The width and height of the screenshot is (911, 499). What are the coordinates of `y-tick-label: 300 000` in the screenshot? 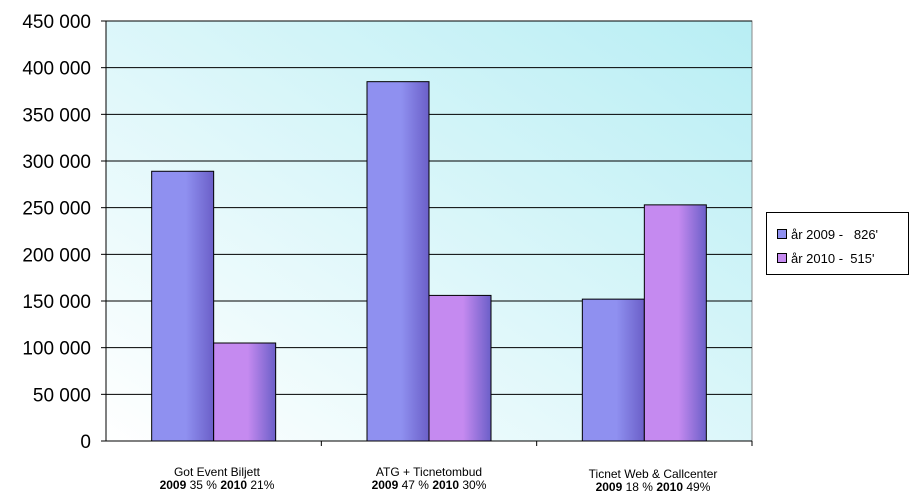 It's located at (56, 162).